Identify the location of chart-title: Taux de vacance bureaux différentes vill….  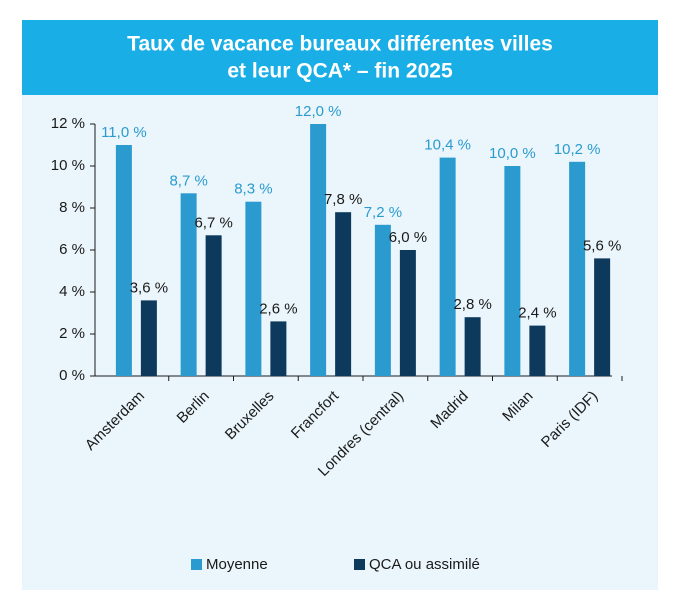
(340, 44).